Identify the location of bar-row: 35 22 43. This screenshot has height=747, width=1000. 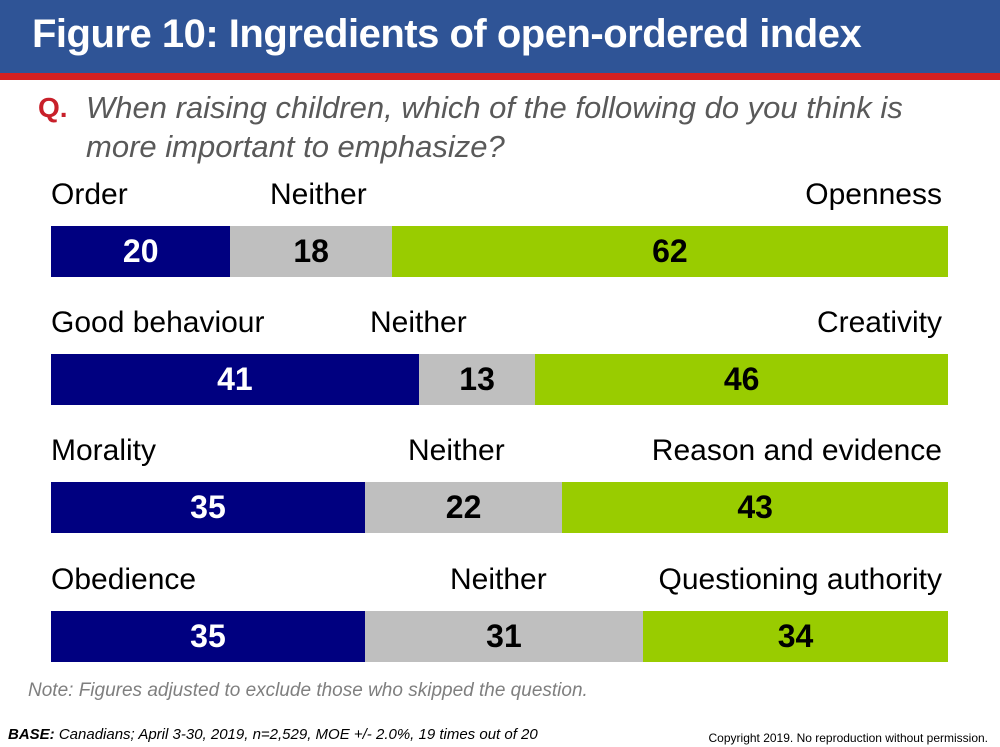
(499, 507).